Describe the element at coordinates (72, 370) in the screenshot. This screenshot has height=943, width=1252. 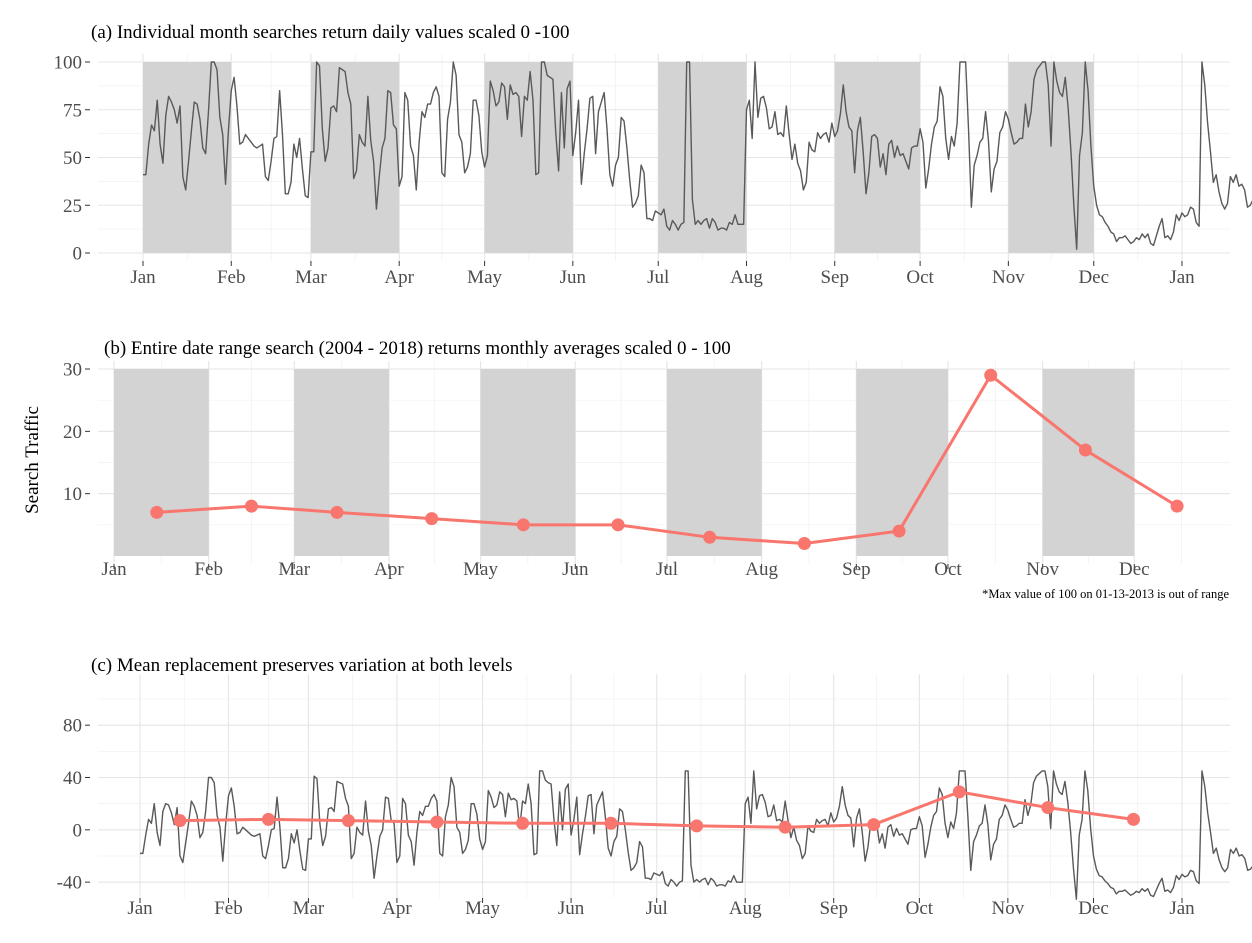
I see `y-tick-label: 30` at that location.